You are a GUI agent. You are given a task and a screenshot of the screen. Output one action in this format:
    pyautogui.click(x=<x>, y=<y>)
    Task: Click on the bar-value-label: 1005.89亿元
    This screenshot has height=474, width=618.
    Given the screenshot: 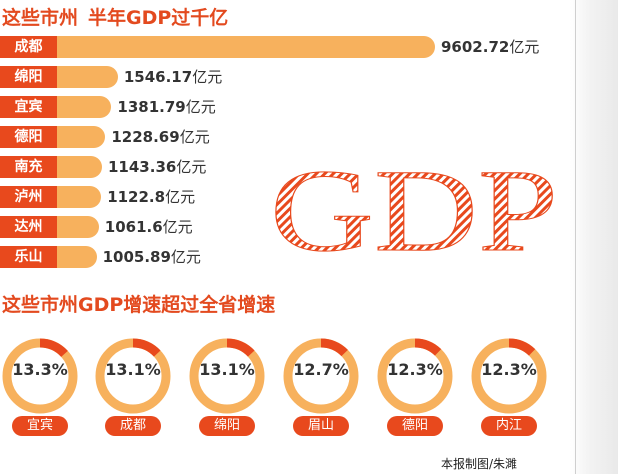 What is the action you would take?
    pyautogui.click(x=152, y=257)
    